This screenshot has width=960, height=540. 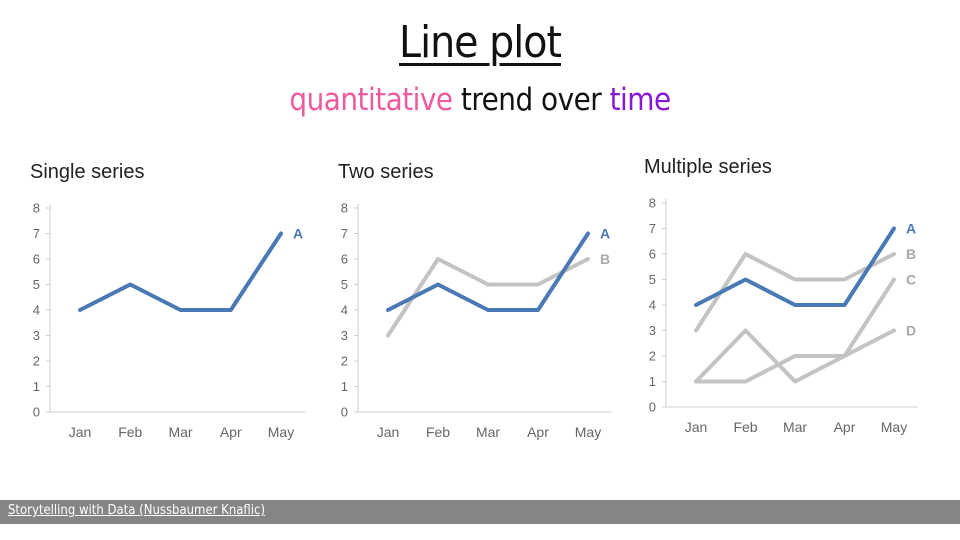 I want to click on slide-subtitle: quantitative trend over time, so click(x=480, y=100).